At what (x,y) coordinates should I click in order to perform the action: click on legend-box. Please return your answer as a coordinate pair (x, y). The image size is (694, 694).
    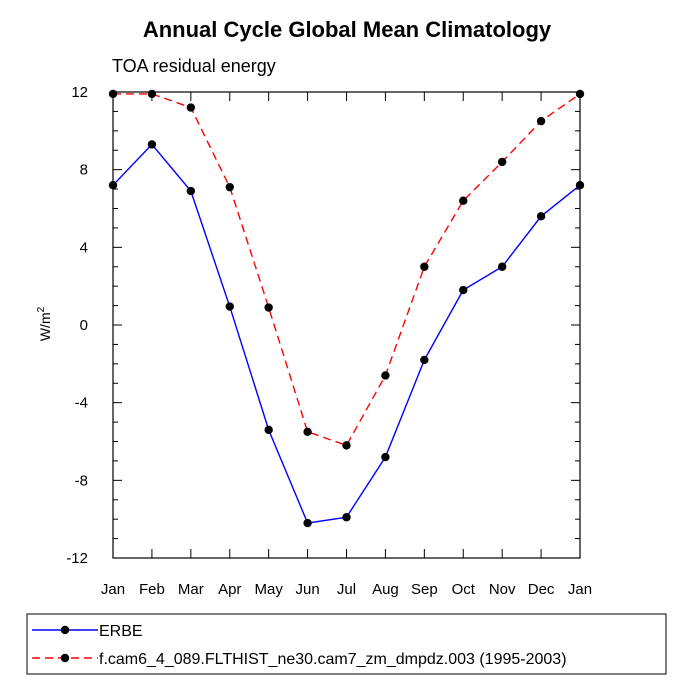
    Looking at the image, I should click on (346, 644).